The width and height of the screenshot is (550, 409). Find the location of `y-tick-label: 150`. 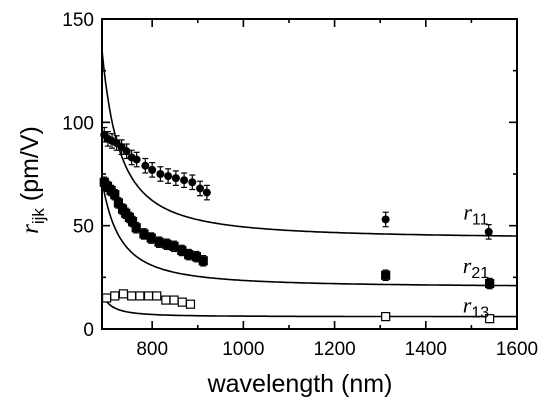

y-tick-label: 150 is located at coordinates (78, 20).